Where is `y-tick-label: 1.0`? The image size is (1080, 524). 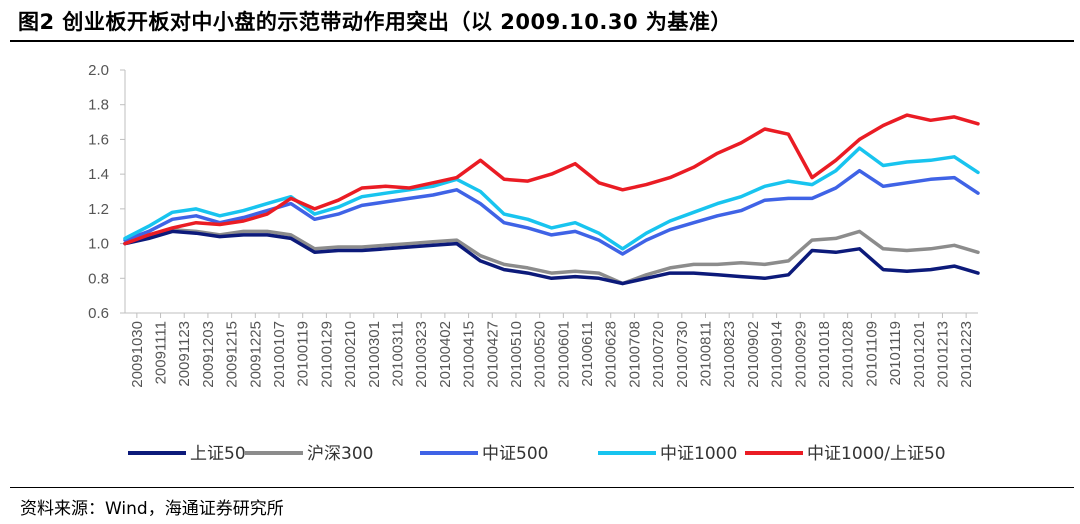 y-tick-label: 1.0 is located at coordinates (98, 244).